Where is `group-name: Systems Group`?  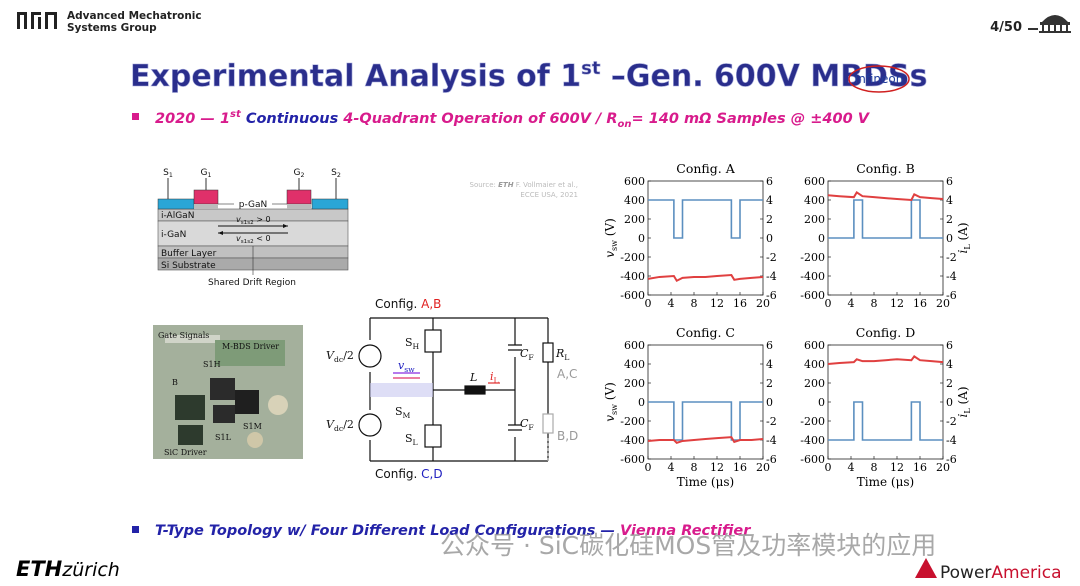 group-name: Systems Group is located at coordinates (112, 28).